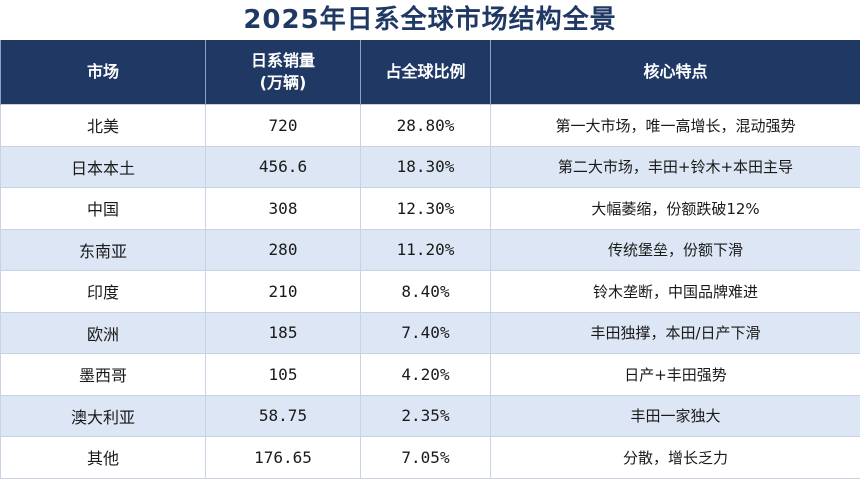 The image size is (860, 479). What do you see at coordinates (430, 20) in the screenshot?
I see `page-title: 2025年日系全球市场结构全景` at bounding box center [430, 20].